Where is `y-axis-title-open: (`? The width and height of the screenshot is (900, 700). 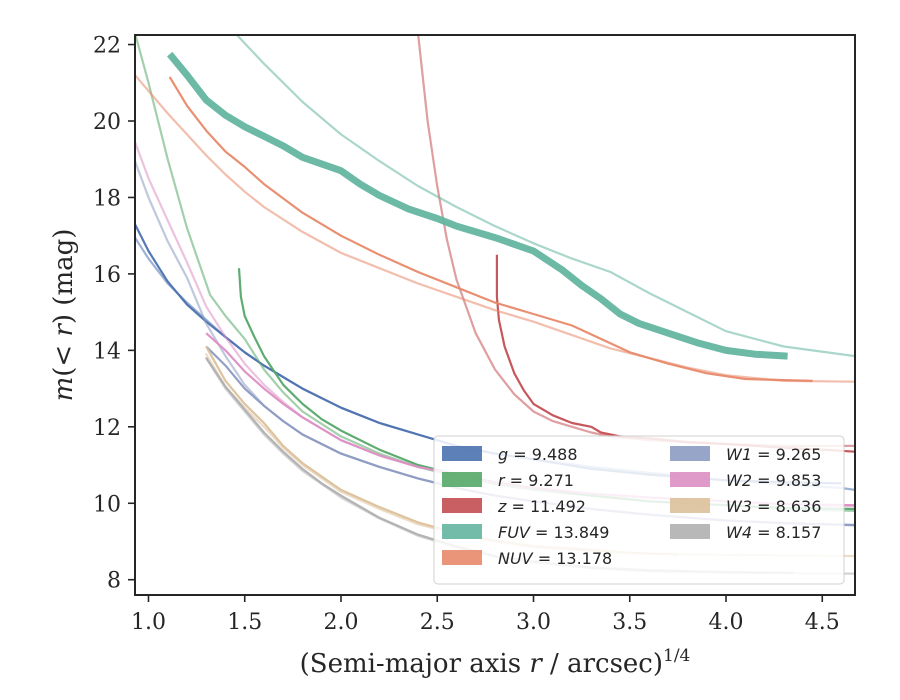
y-axis-title-open: ( is located at coordinates (64, 372).